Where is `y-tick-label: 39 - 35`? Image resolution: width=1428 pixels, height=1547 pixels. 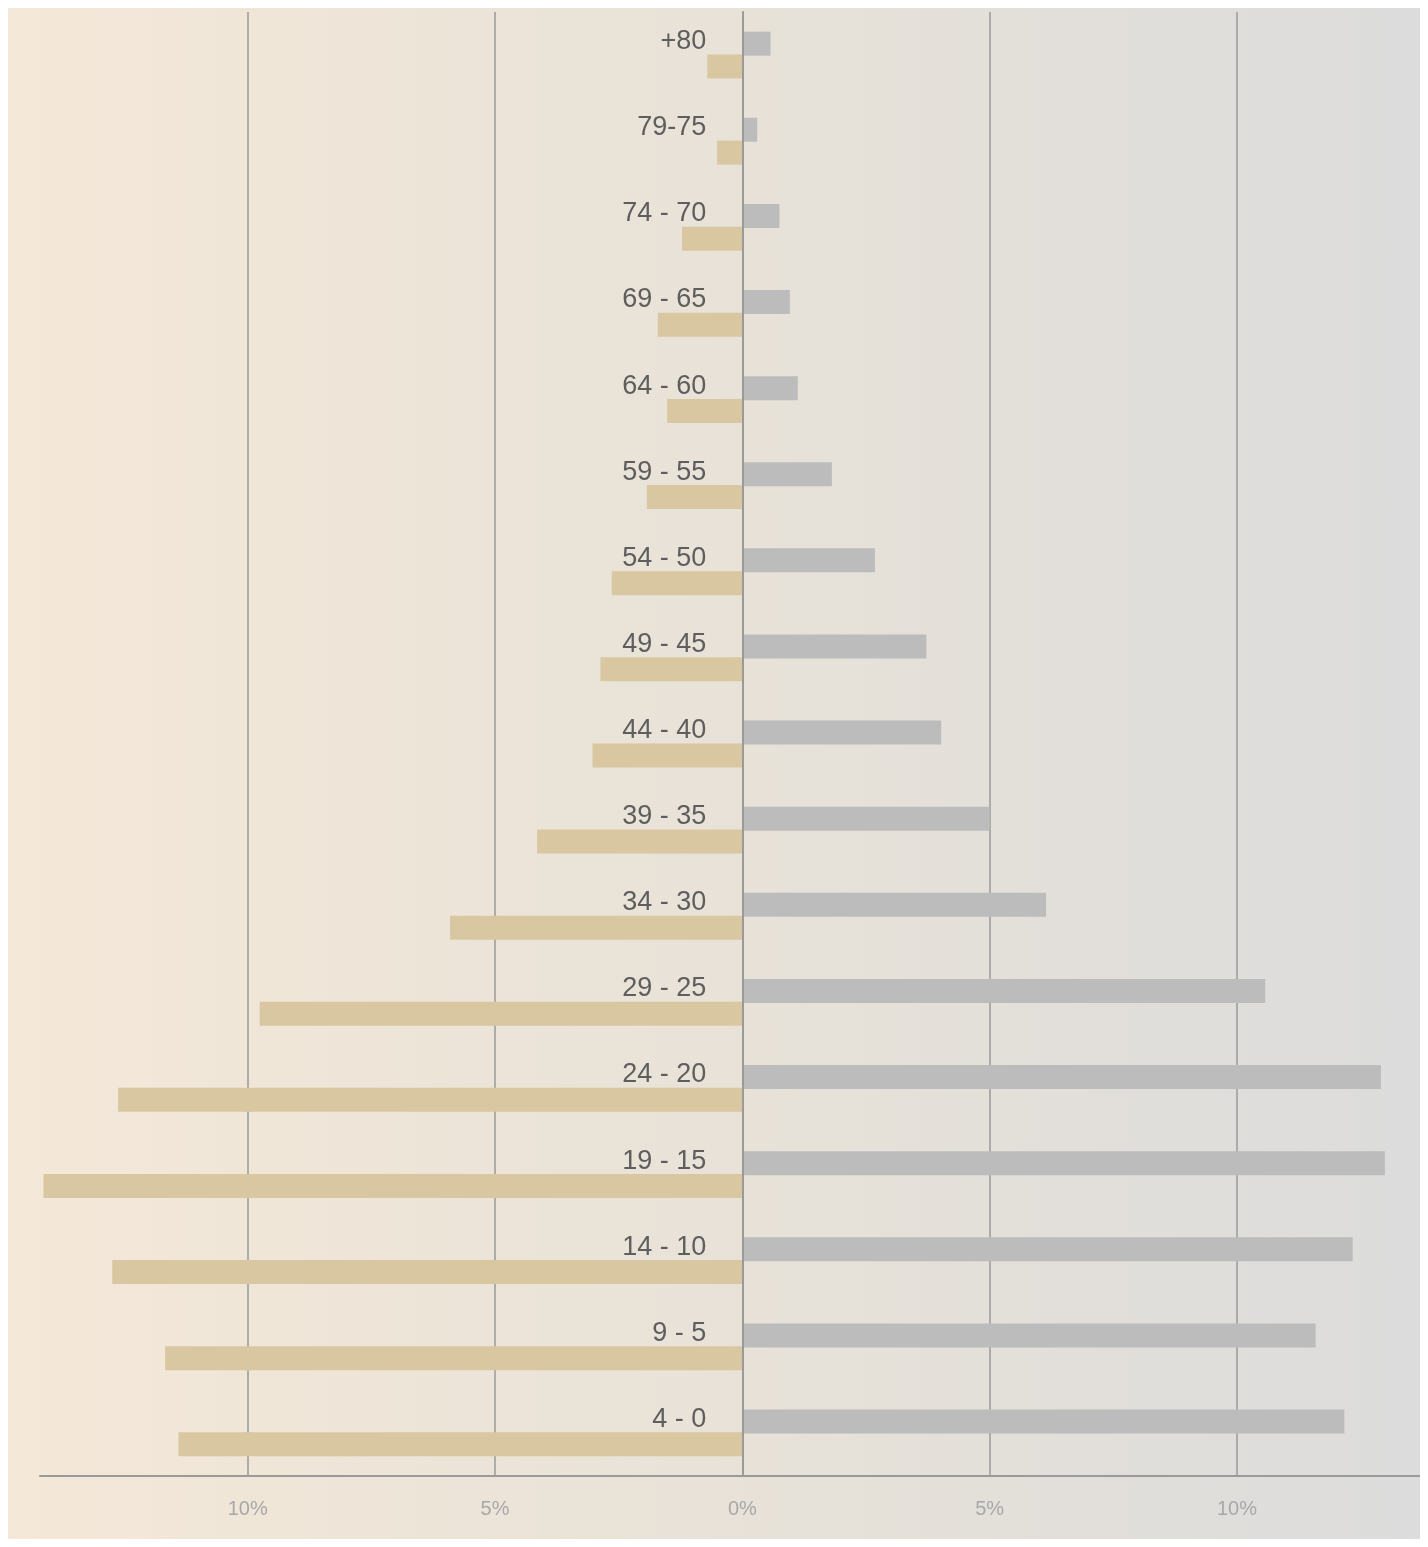 y-tick-label: 39 - 35 is located at coordinates (664, 815).